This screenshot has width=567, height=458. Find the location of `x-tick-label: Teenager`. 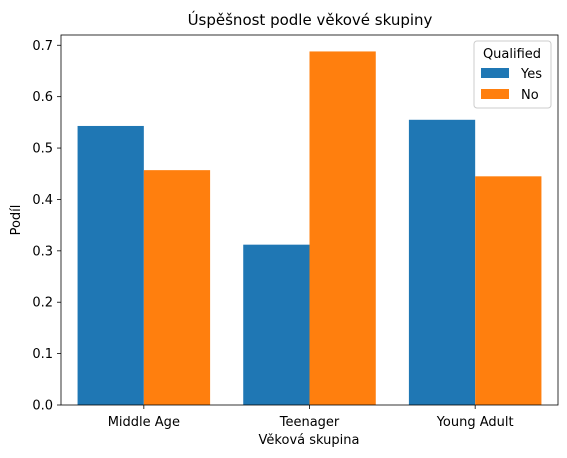

x-tick-label: Teenager is located at coordinates (309, 422).